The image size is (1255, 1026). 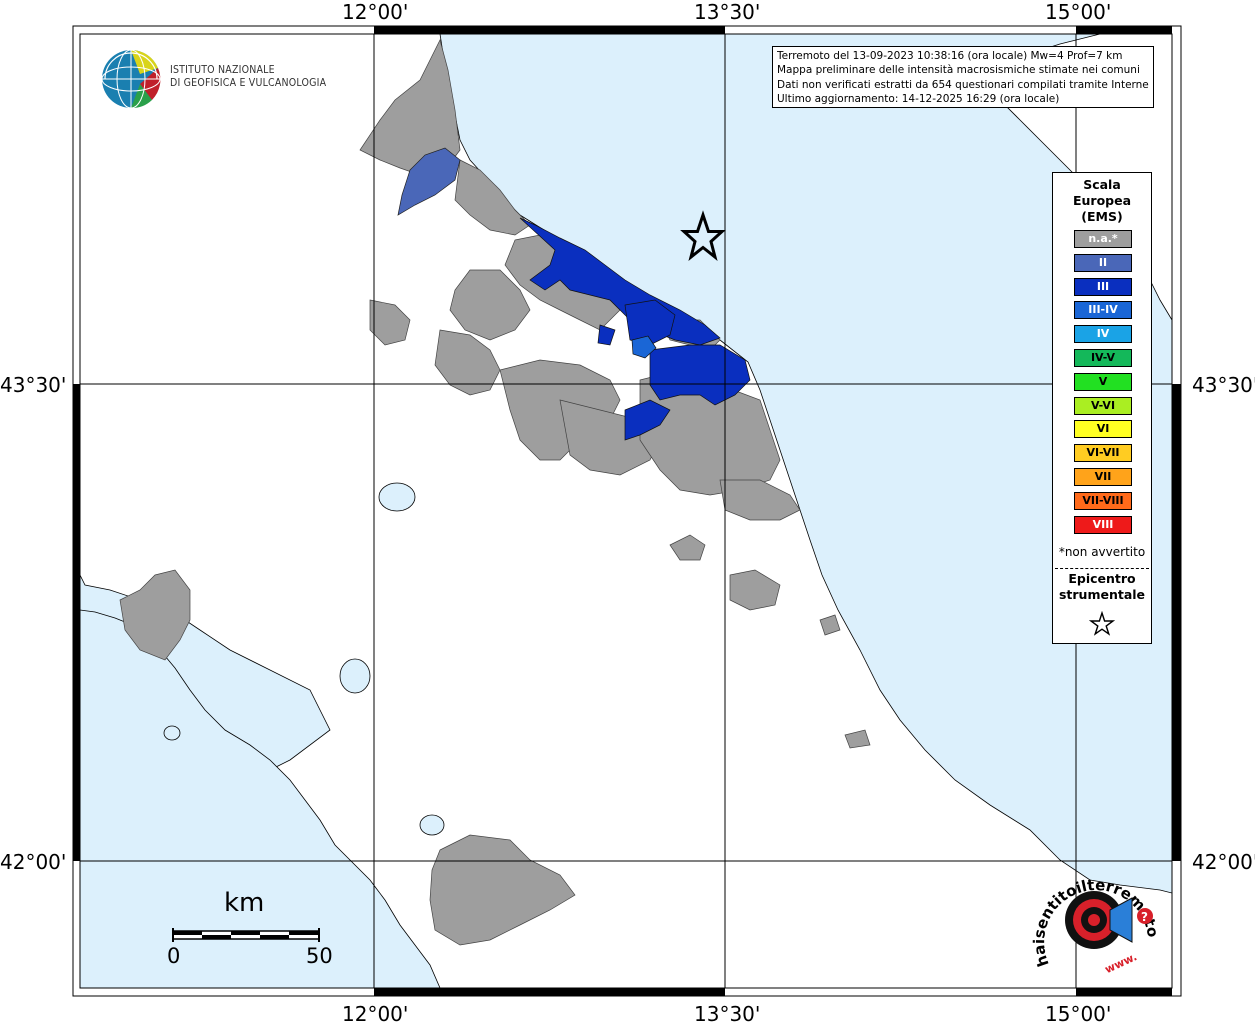 I want to click on lake-bracciano, so click(x=172, y=733).